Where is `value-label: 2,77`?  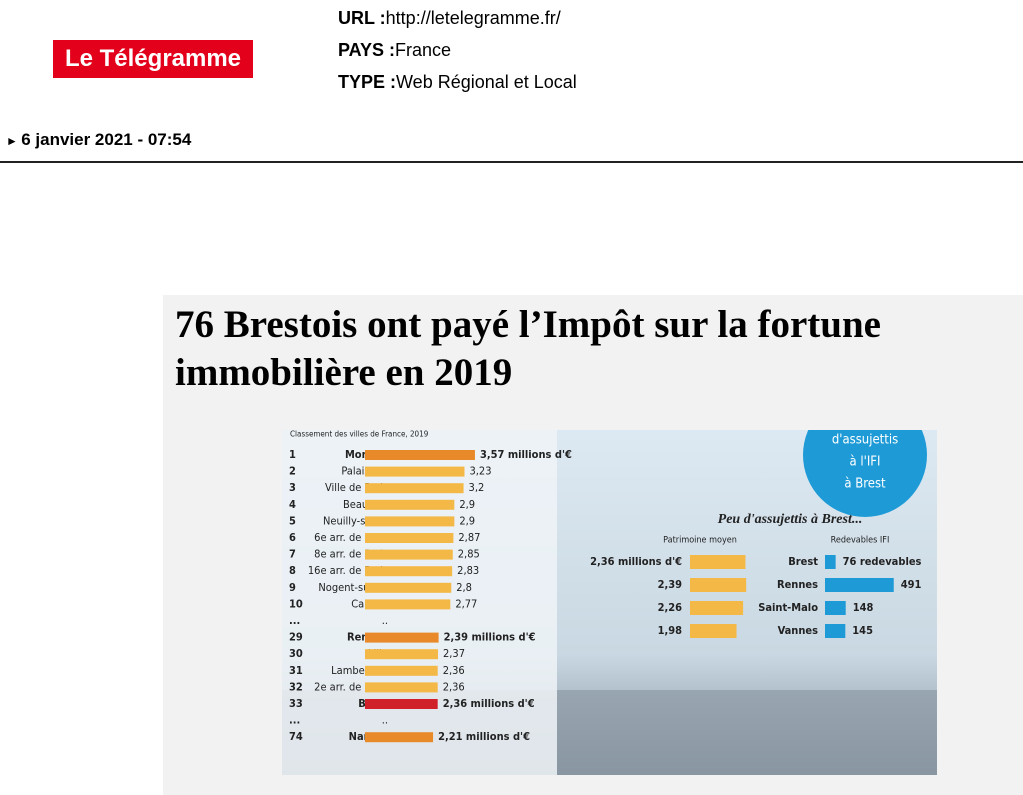 value-label: 2,77 is located at coordinates (466, 603).